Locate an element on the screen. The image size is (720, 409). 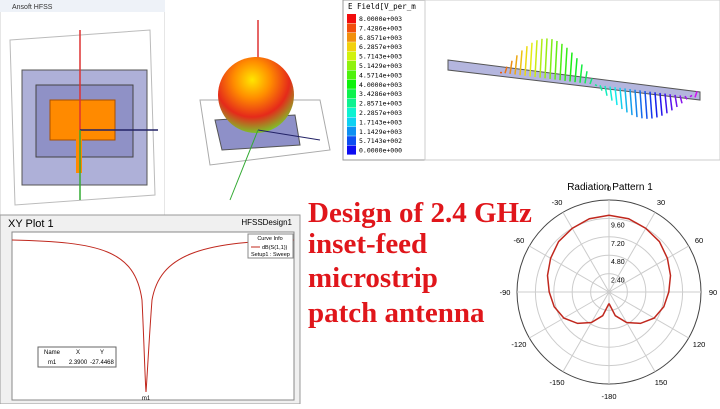
r-tick-label: 4.80 is located at coordinates (618, 262).